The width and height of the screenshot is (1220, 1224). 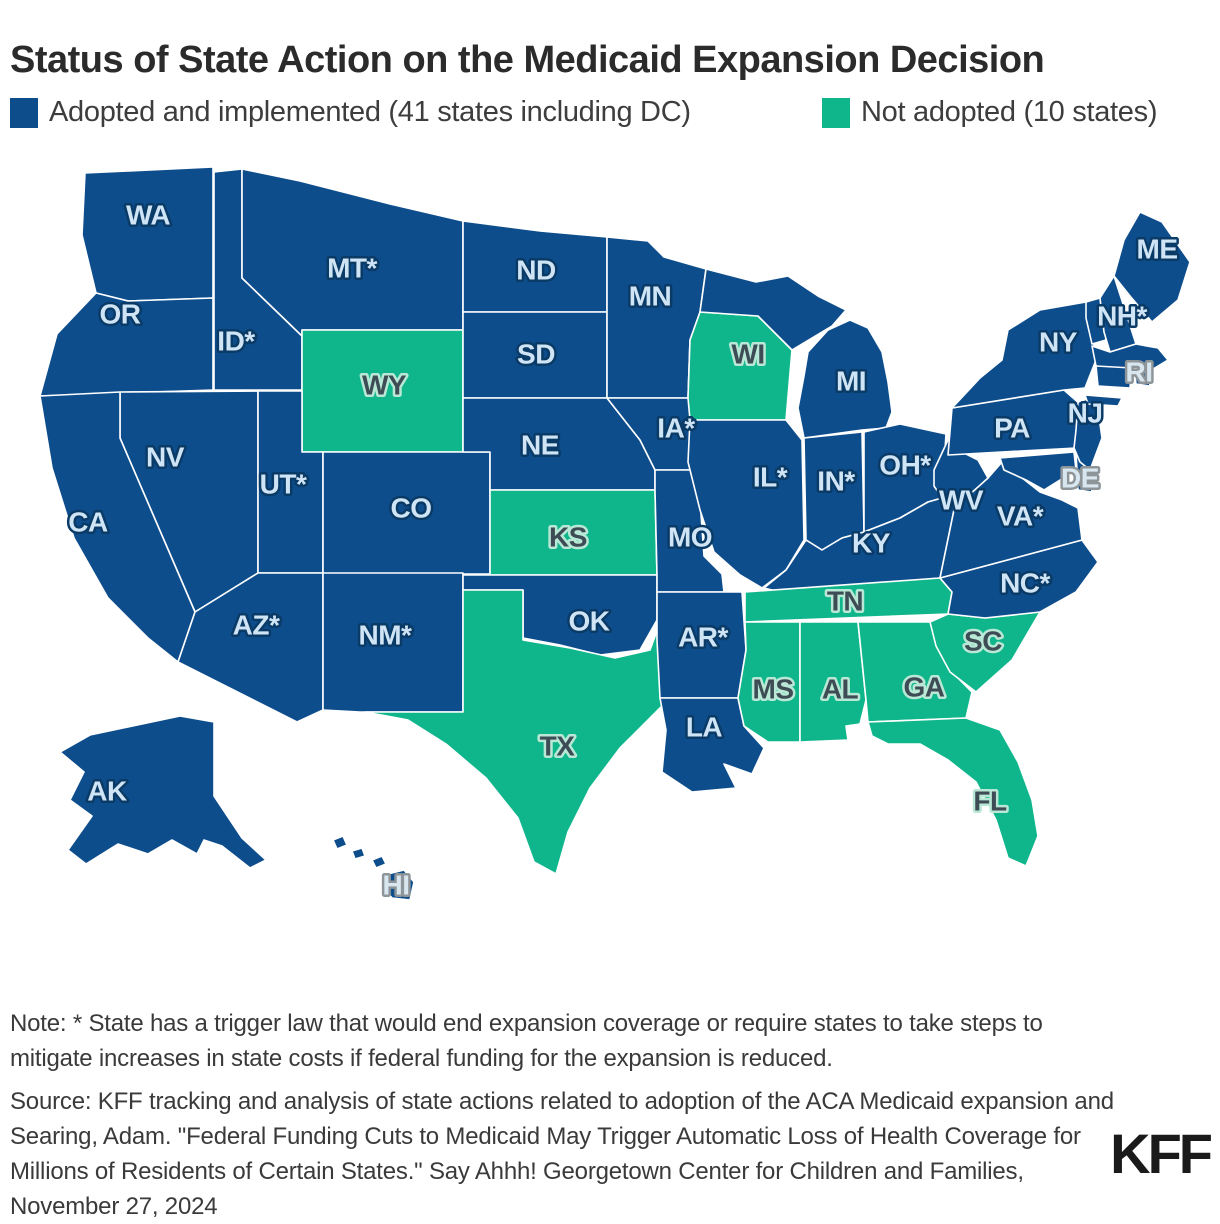 I want to click on state-label-wi: WI, so click(x=747, y=354).